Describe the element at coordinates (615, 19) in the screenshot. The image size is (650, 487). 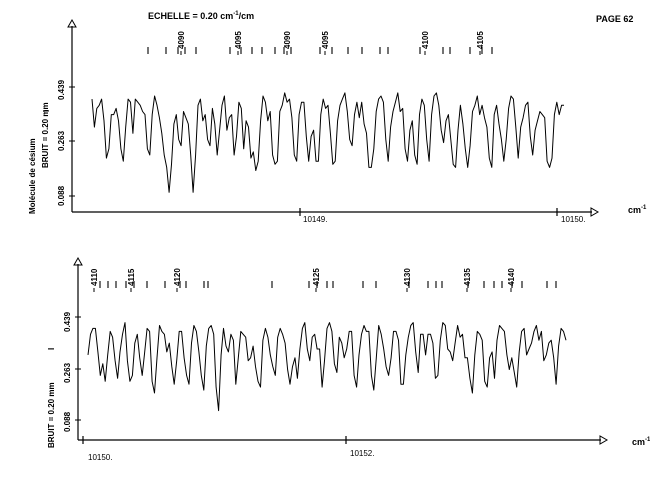
I see `page-number: PAGE 62` at that location.